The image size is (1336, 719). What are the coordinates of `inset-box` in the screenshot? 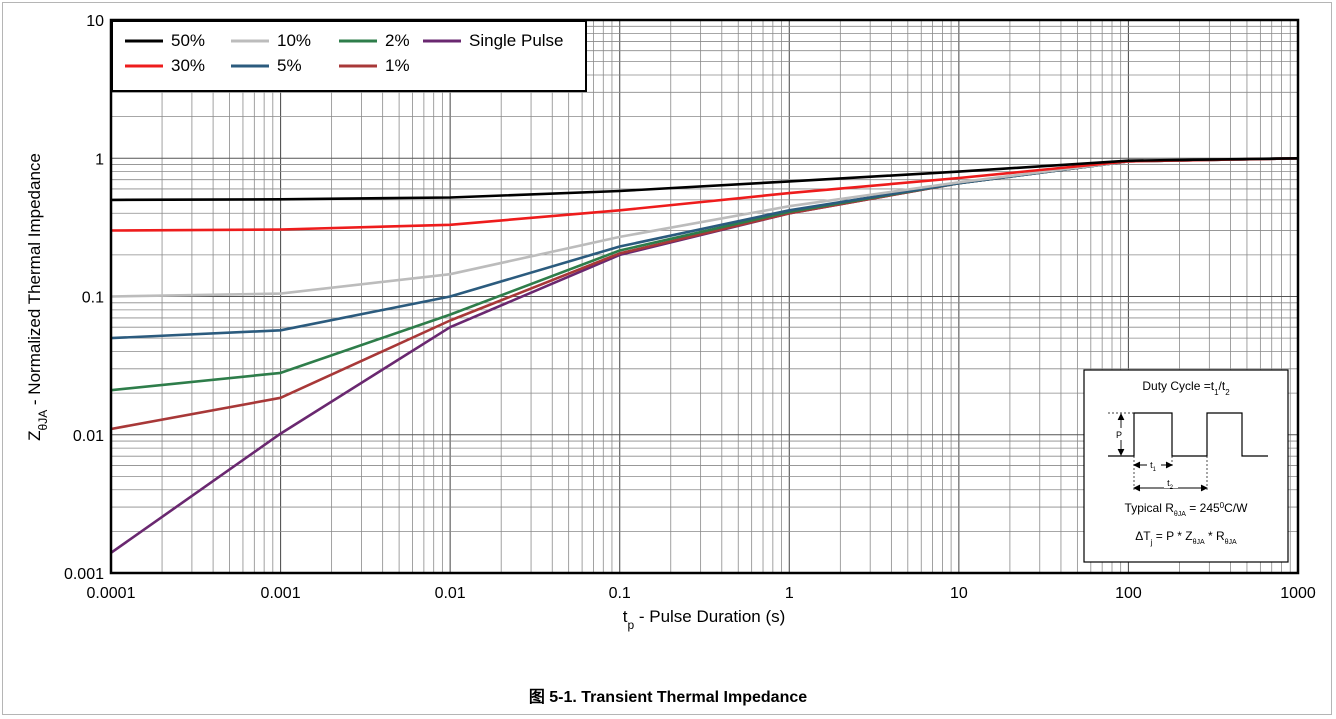 It's located at (1186, 466).